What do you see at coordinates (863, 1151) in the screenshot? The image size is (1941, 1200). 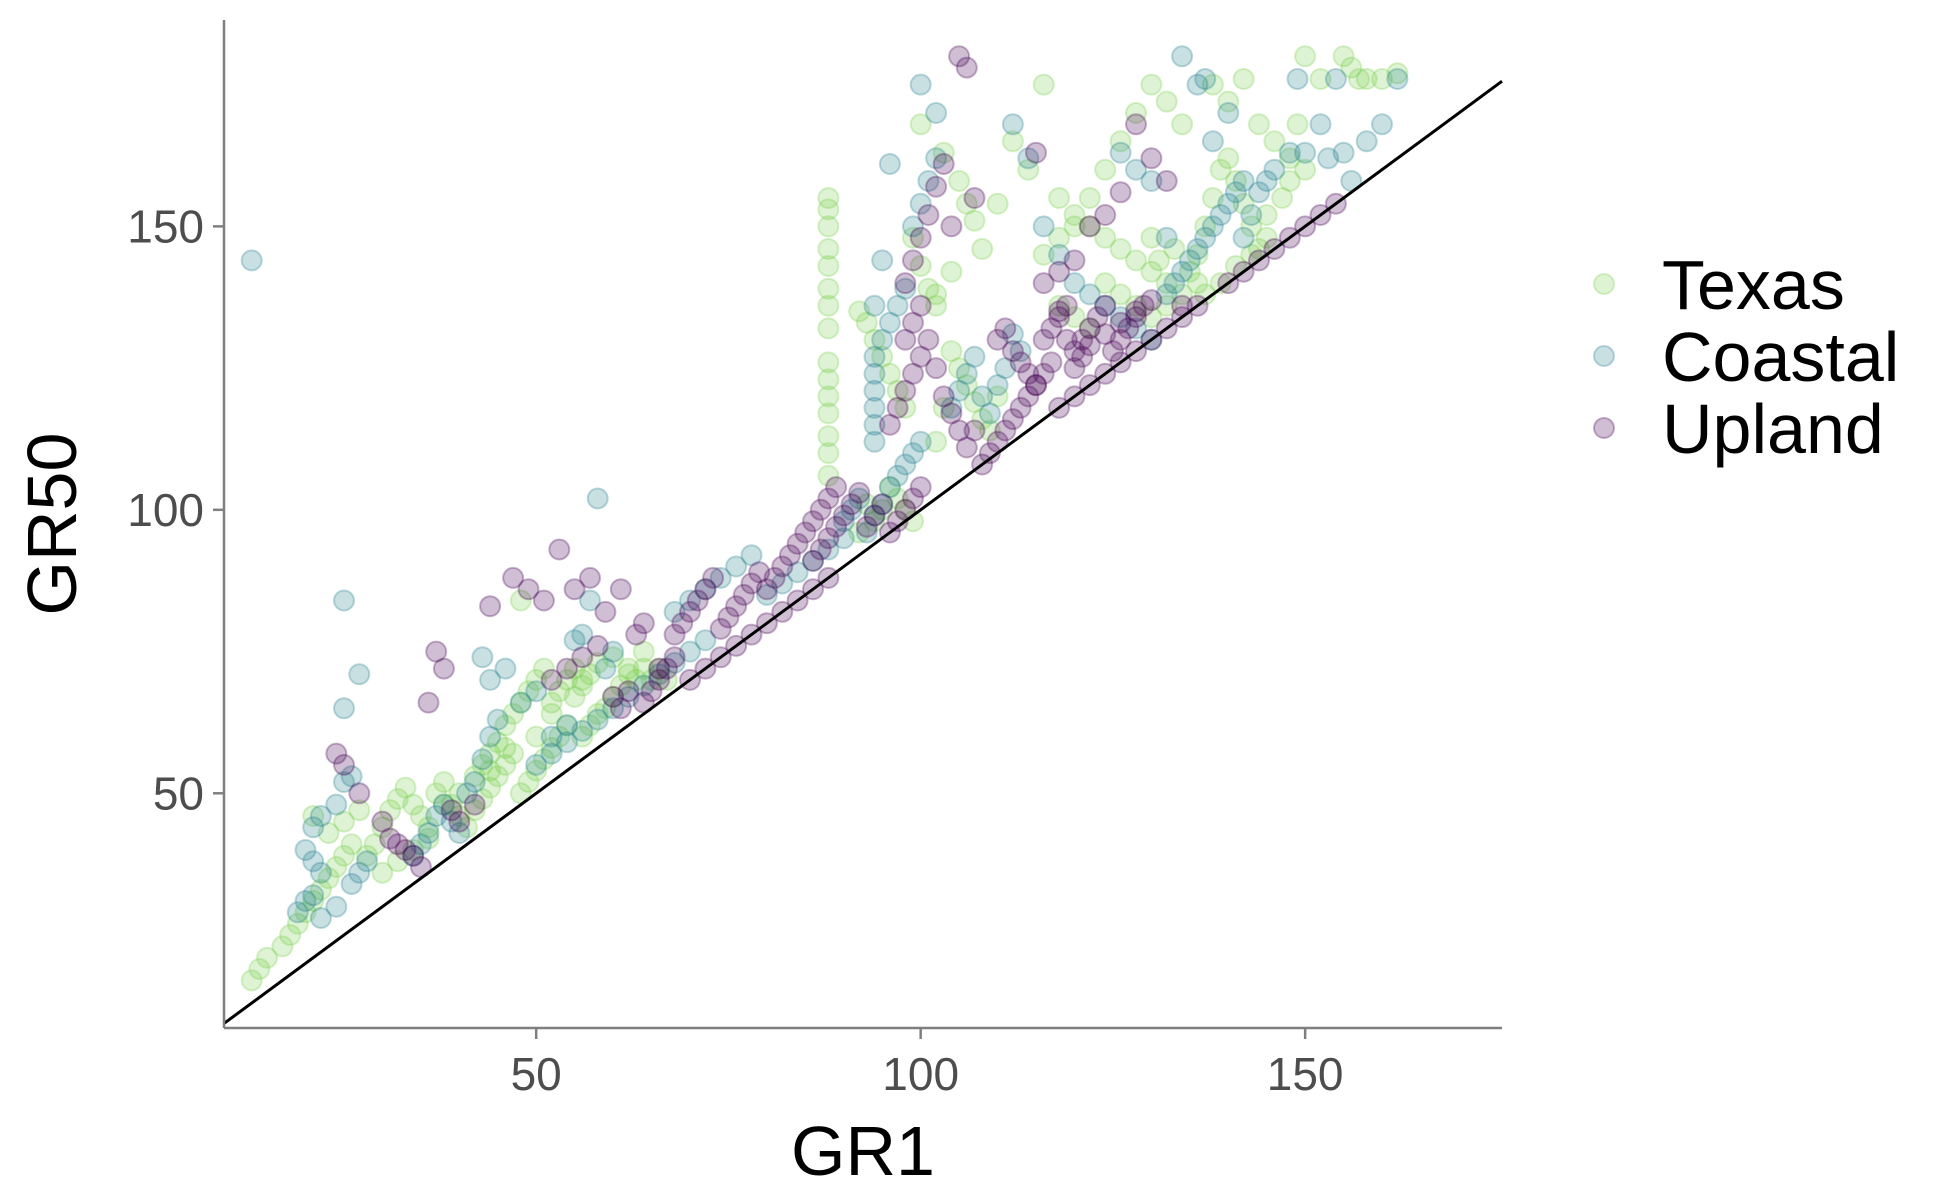 I see `x-axis-title: GR1` at bounding box center [863, 1151].